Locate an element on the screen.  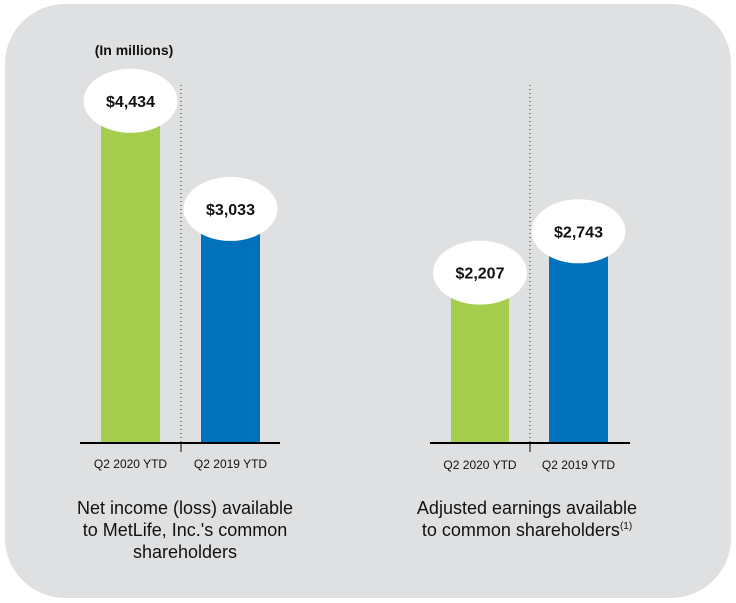
chart1-tick-label-1: Q2 2020 YTD is located at coordinates (130, 464).